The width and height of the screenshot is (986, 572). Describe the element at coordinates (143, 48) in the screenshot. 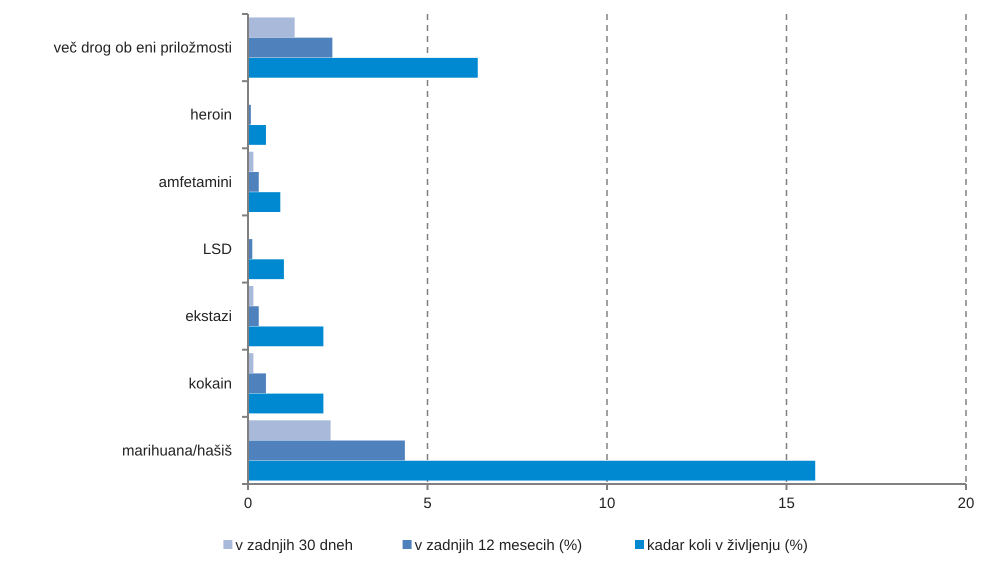

I see `y-tick-label: več drog ob eni priložmosti` at that location.